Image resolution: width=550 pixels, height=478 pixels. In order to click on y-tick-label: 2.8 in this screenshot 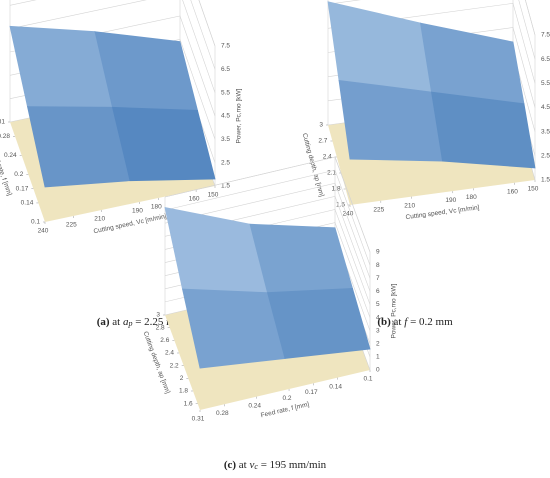, I will do `click(160, 327)`.